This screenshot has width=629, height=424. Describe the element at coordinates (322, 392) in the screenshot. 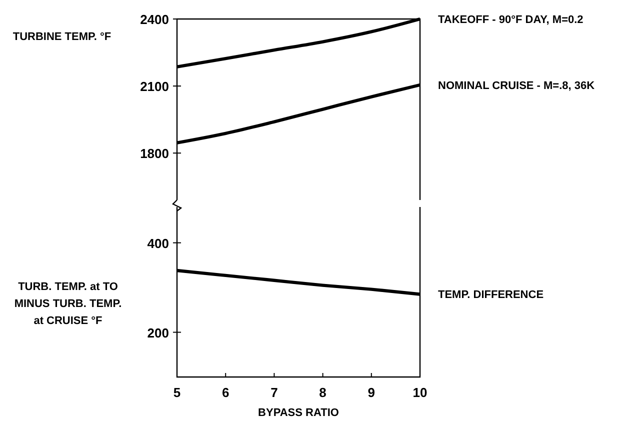

I see `x-tick-label: 8` at that location.